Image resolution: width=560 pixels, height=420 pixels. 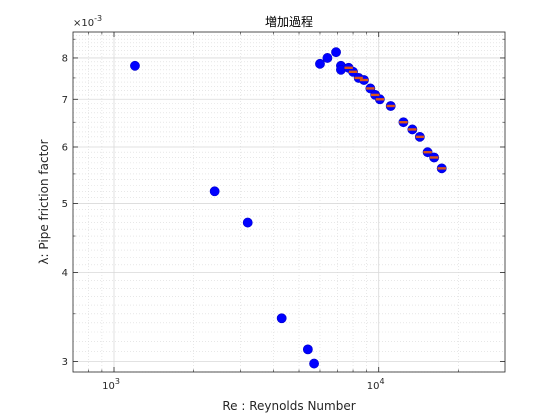 What do you see at coordinates (44, 201) in the screenshot?
I see `y-axis-title: λ: Pipe friction factor` at bounding box center [44, 201].